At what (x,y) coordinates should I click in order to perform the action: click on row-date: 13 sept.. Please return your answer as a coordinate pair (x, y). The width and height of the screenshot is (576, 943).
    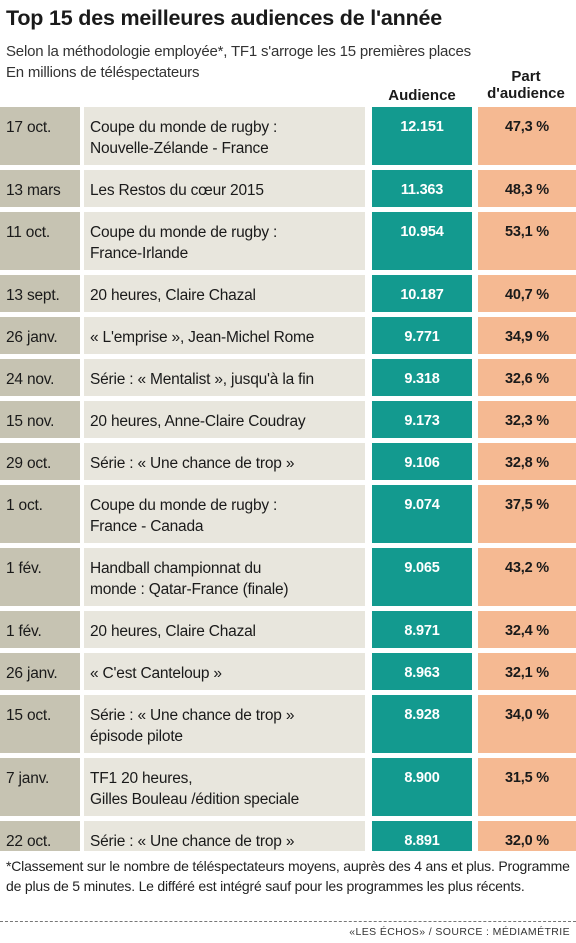
    Looking at the image, I should click on (33, 295).